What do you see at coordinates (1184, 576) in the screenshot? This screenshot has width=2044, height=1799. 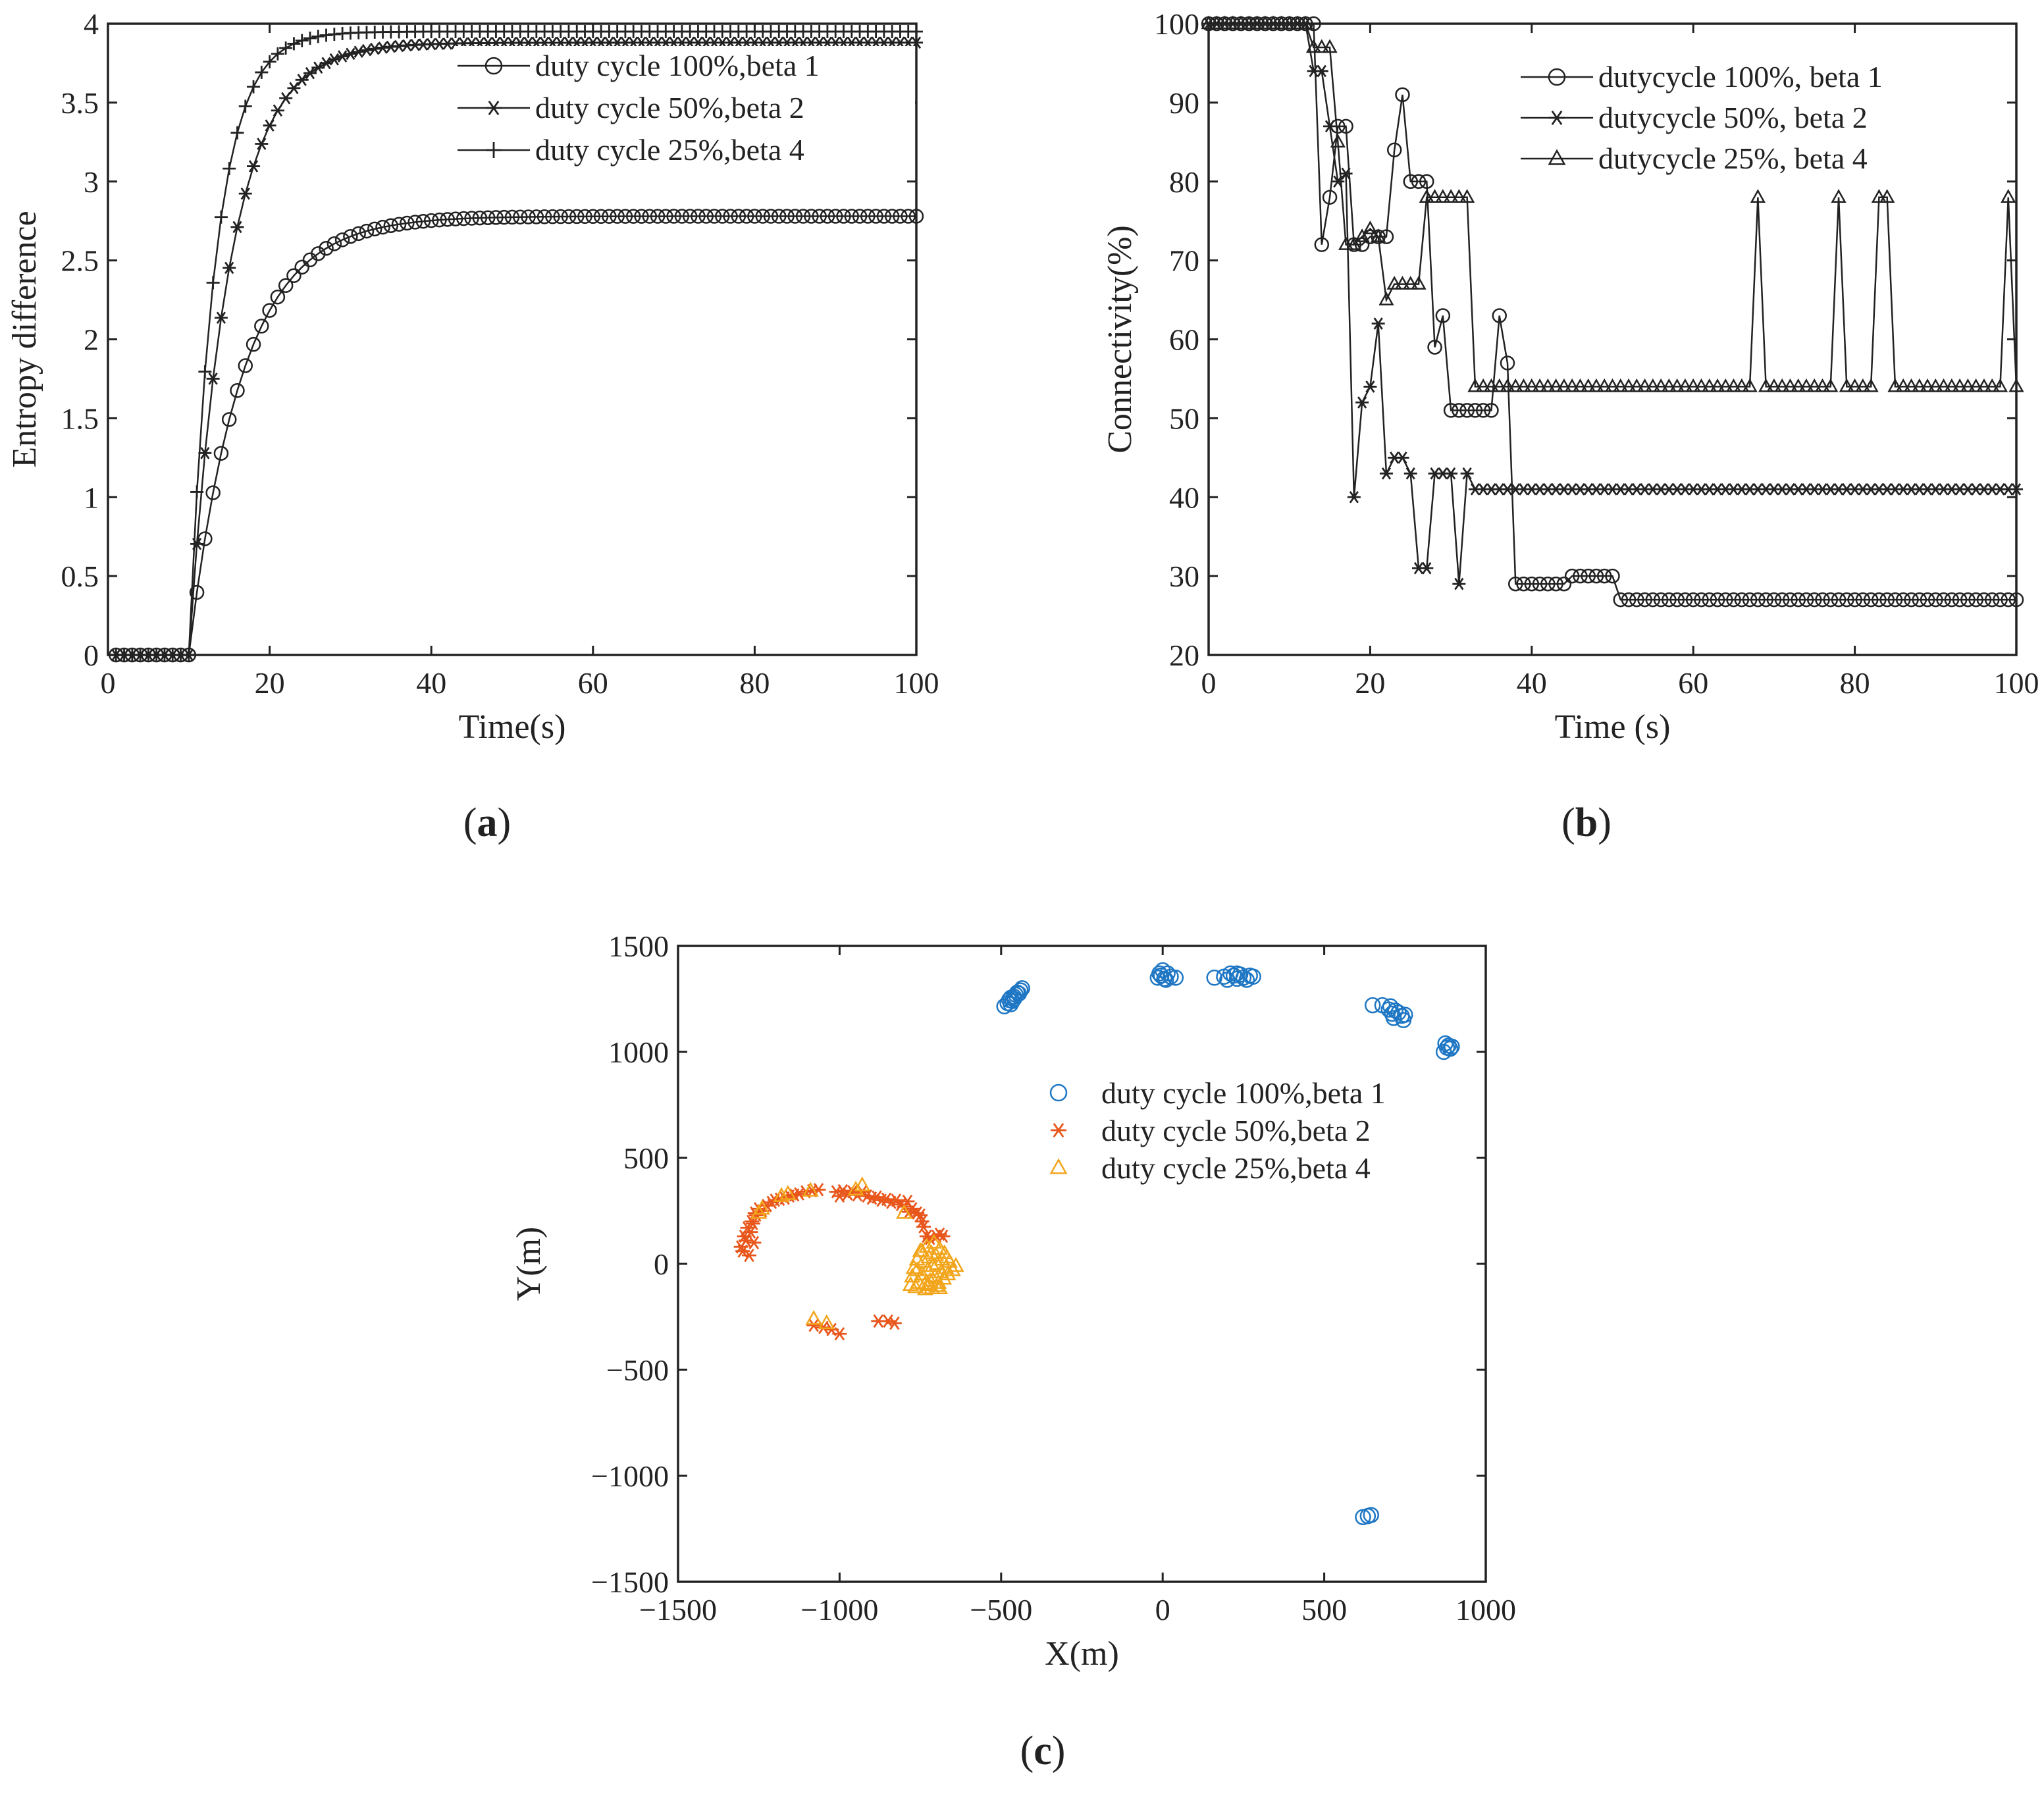 I see `b-ytick-label: 30` at bounding box center [1184, 576].